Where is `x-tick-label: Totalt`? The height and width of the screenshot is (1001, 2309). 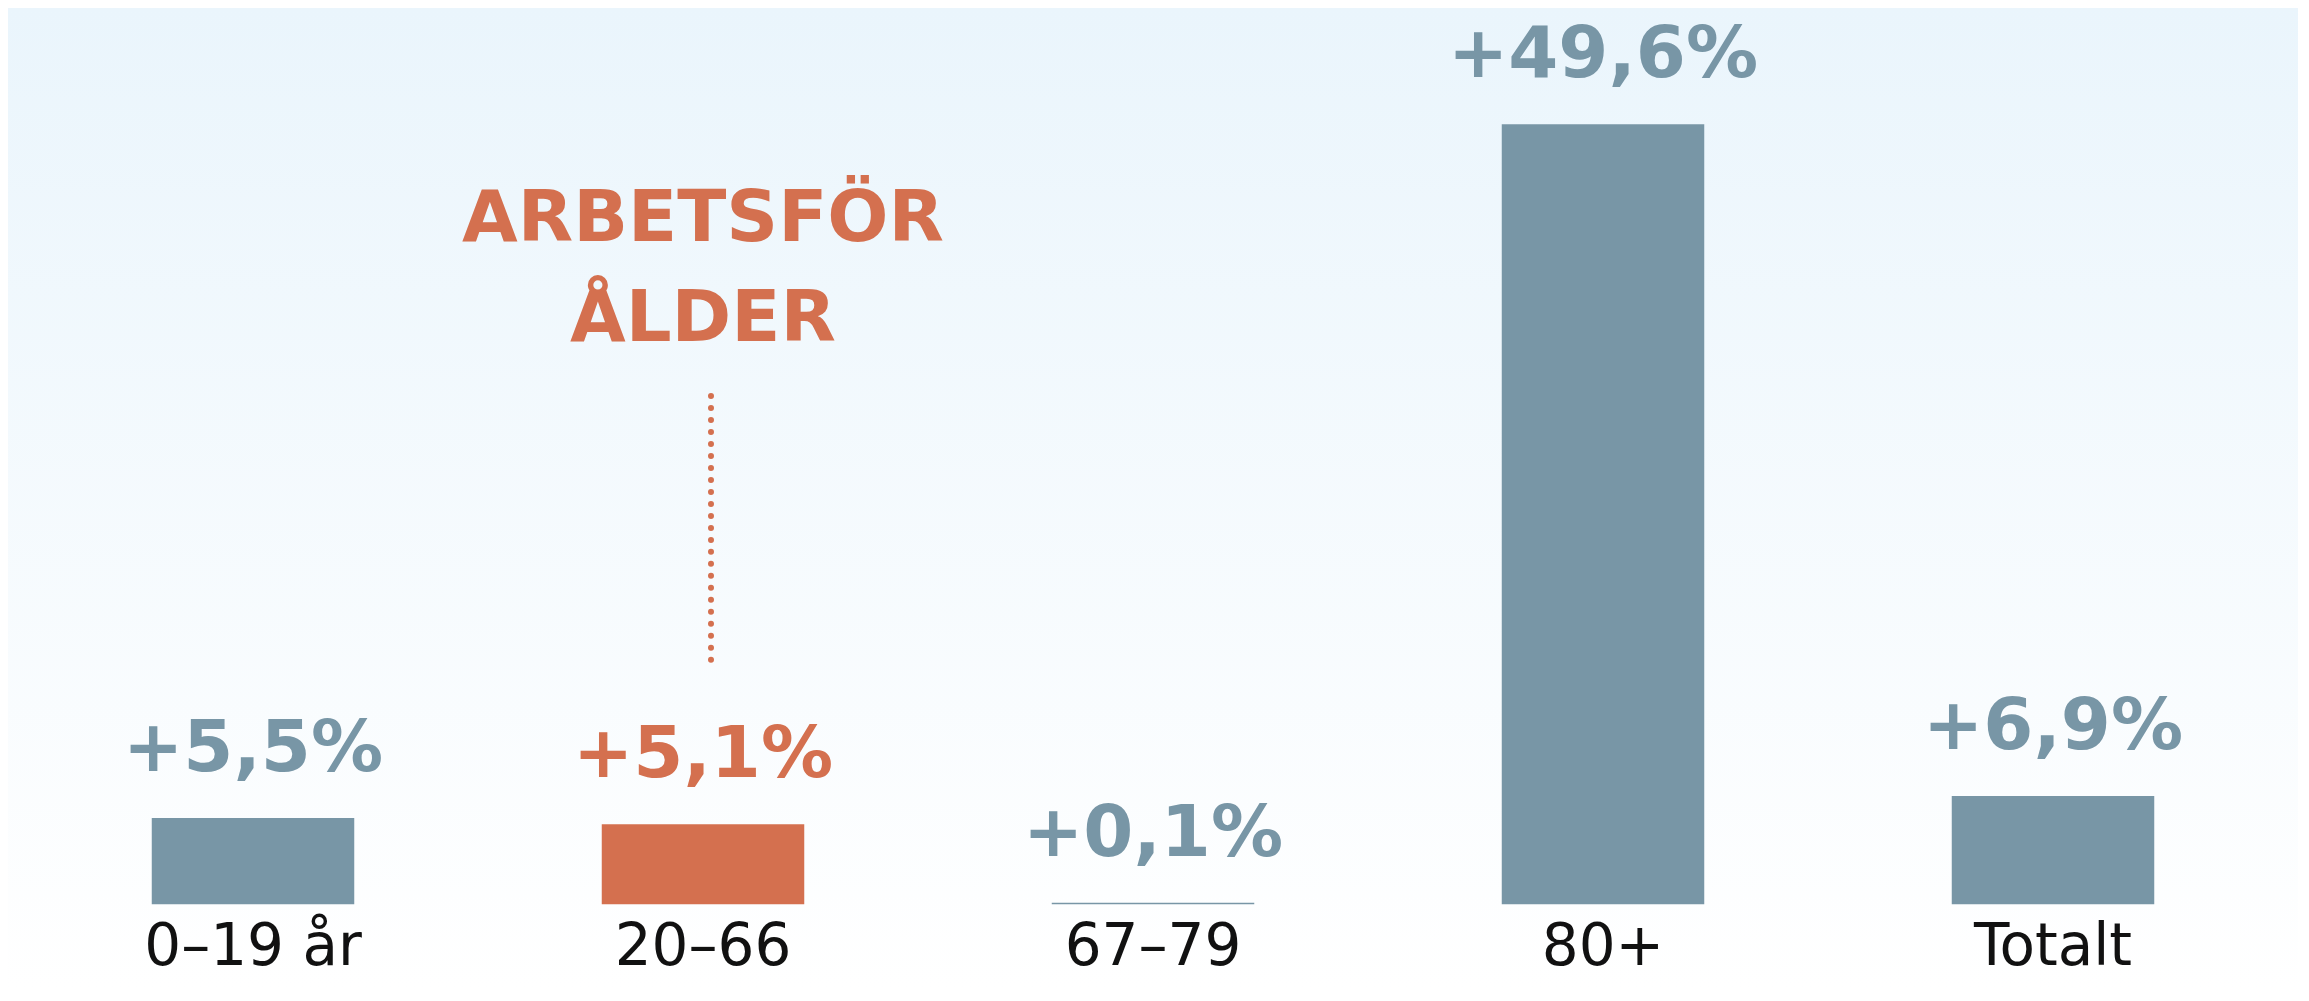 x-tick-label: Totalt is located at coordinates (2052, 945).